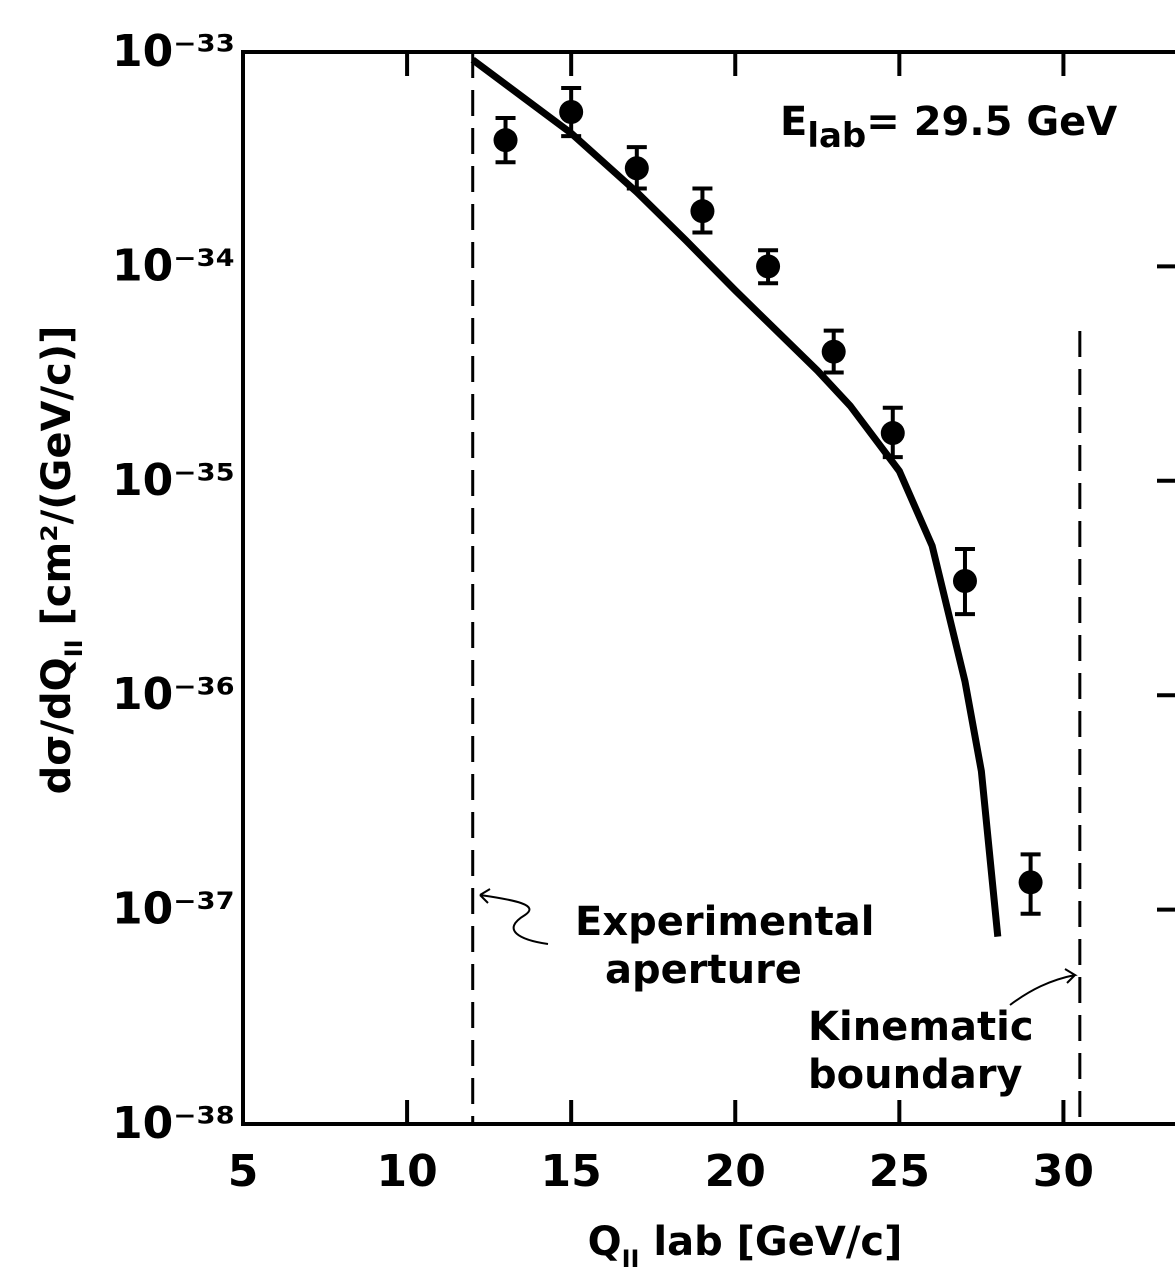 Image resolution: width=1175 pixels, height=1277 pixels. Describe the element at coordinates (703, 970) in the screenshot. I see `boundary-label: aperture` at that location.